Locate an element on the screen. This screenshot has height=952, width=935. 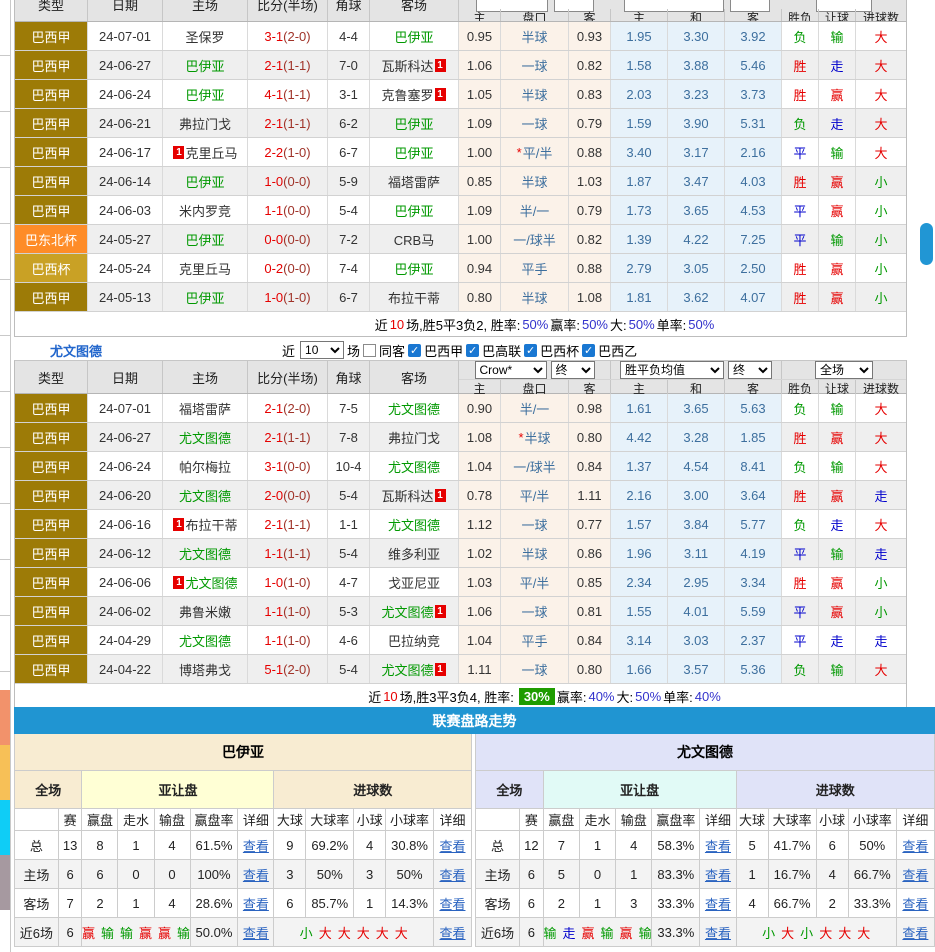
handicap-text: 平/半 is located at coordinates (534, 496).